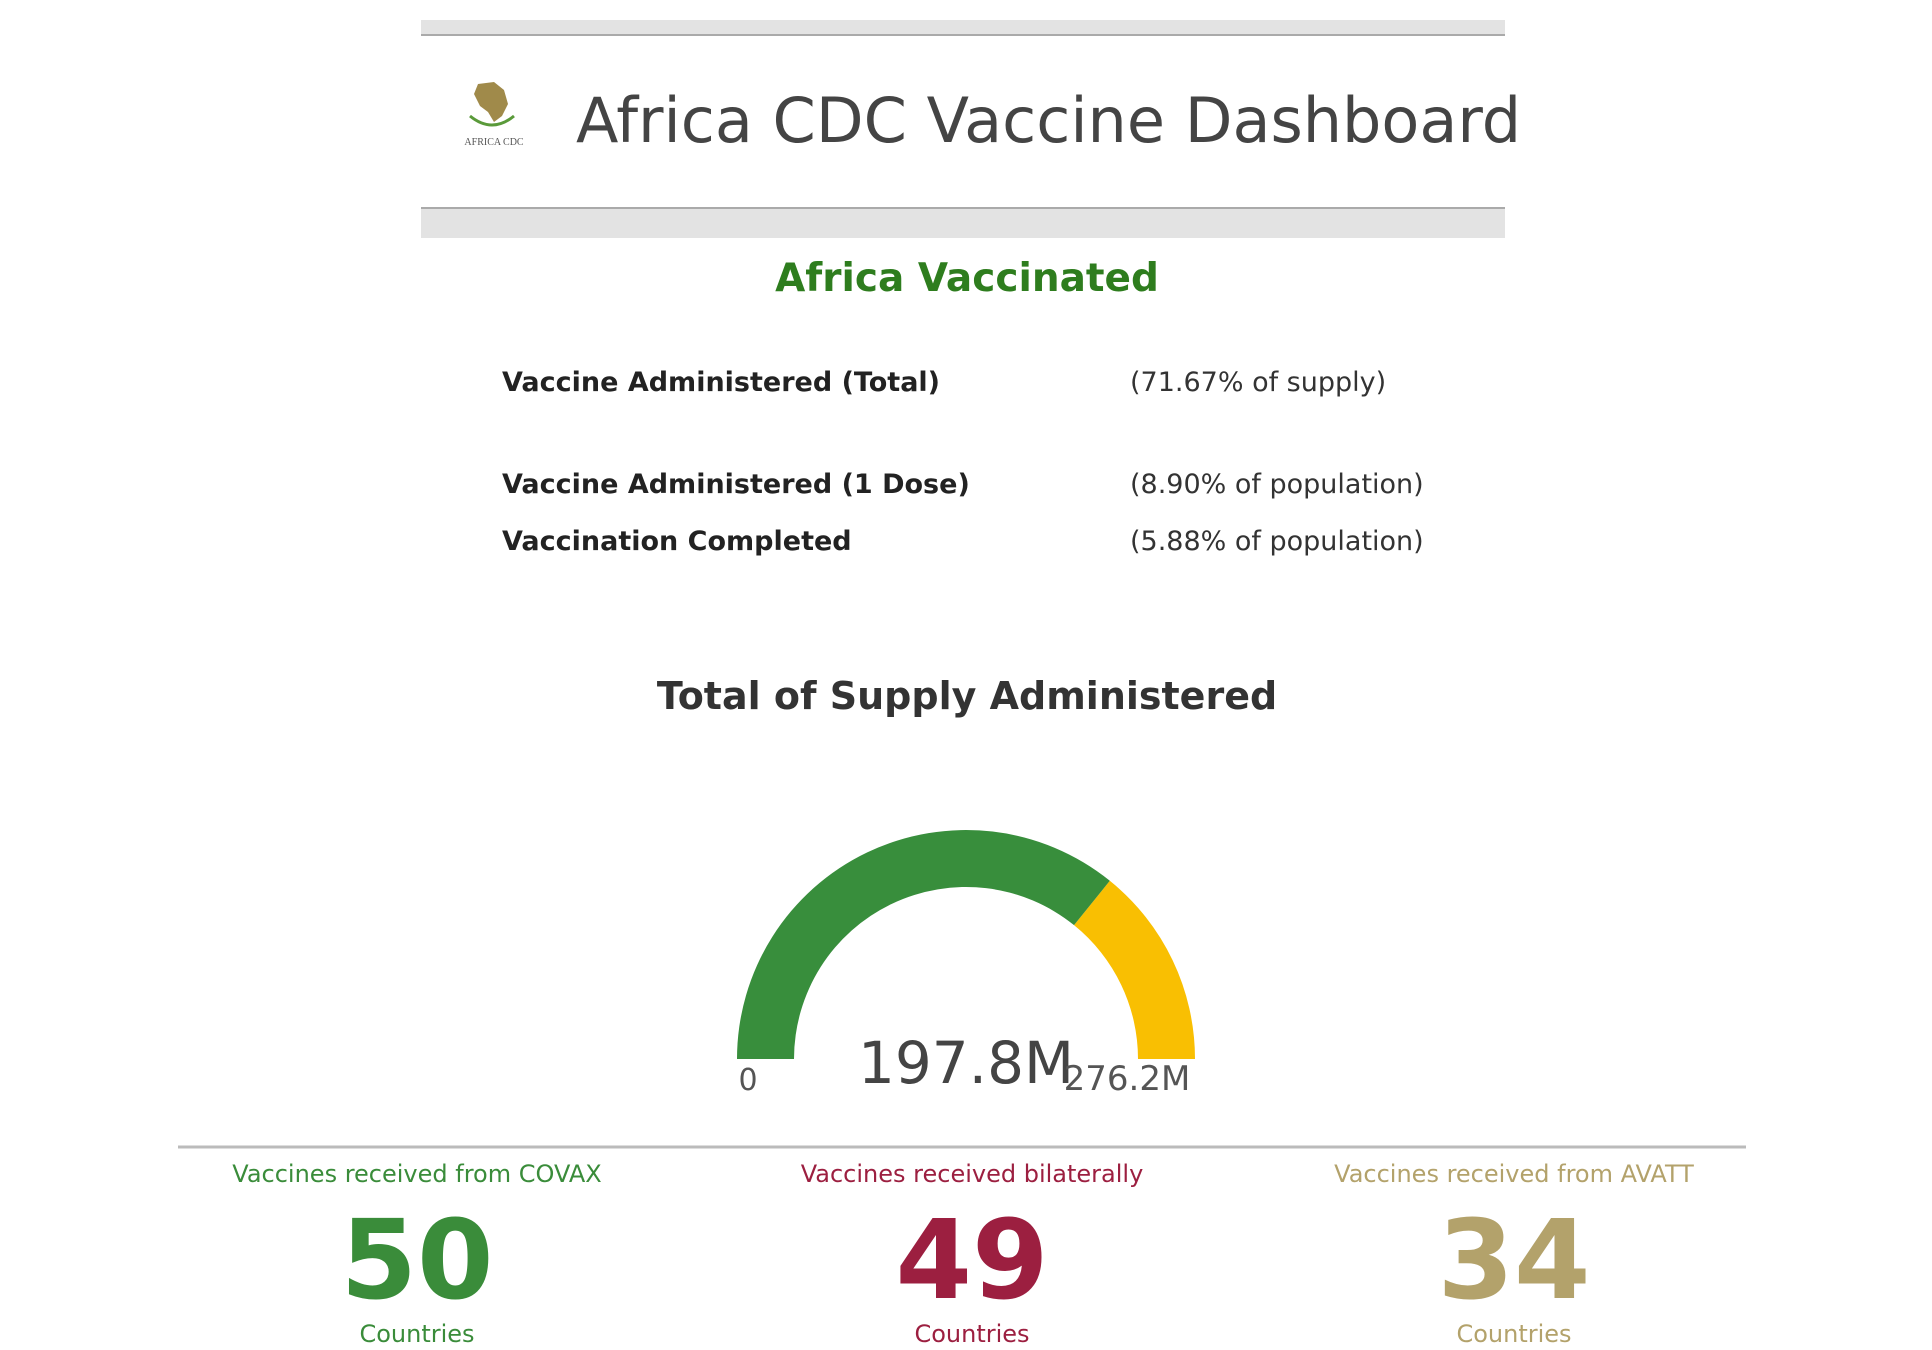 The width and height of the screenshot is (1932, 1350). What do you see at coordinates (963, 223) in the screenshot?
I see `header-band` at bounding box center [963, 223].